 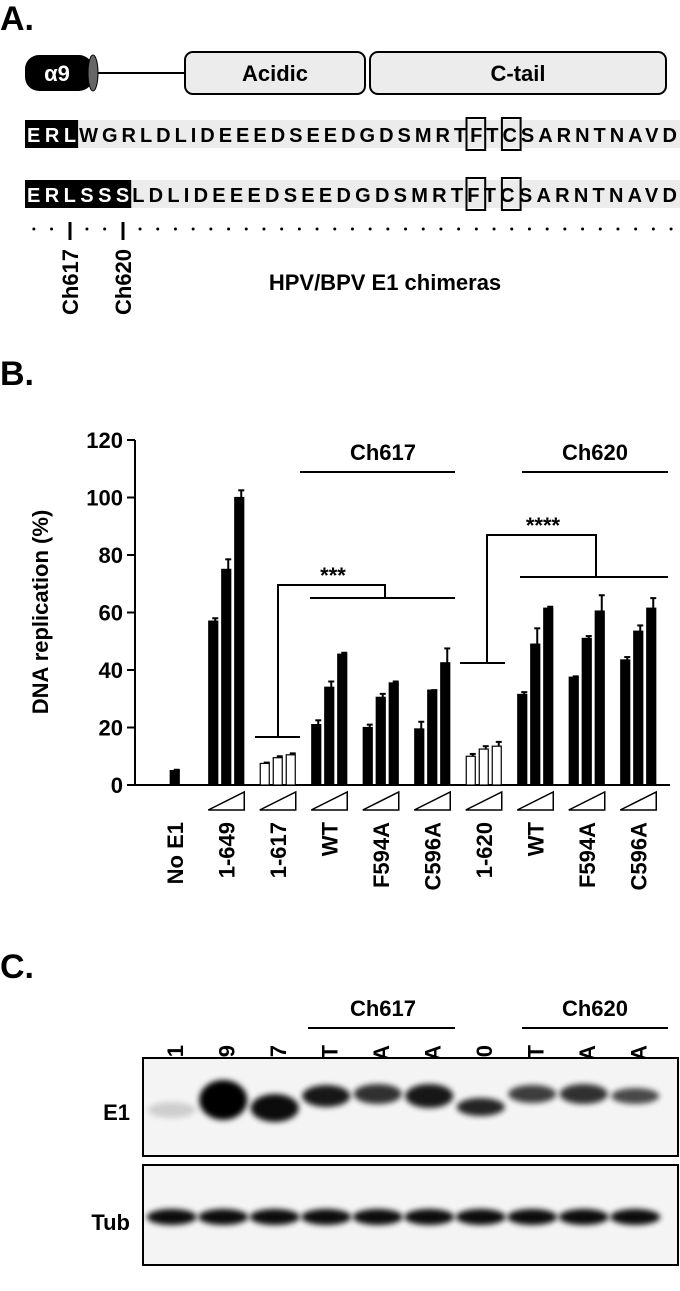 I want to click on junction-label: Ch617, so click(x=70, y=282).